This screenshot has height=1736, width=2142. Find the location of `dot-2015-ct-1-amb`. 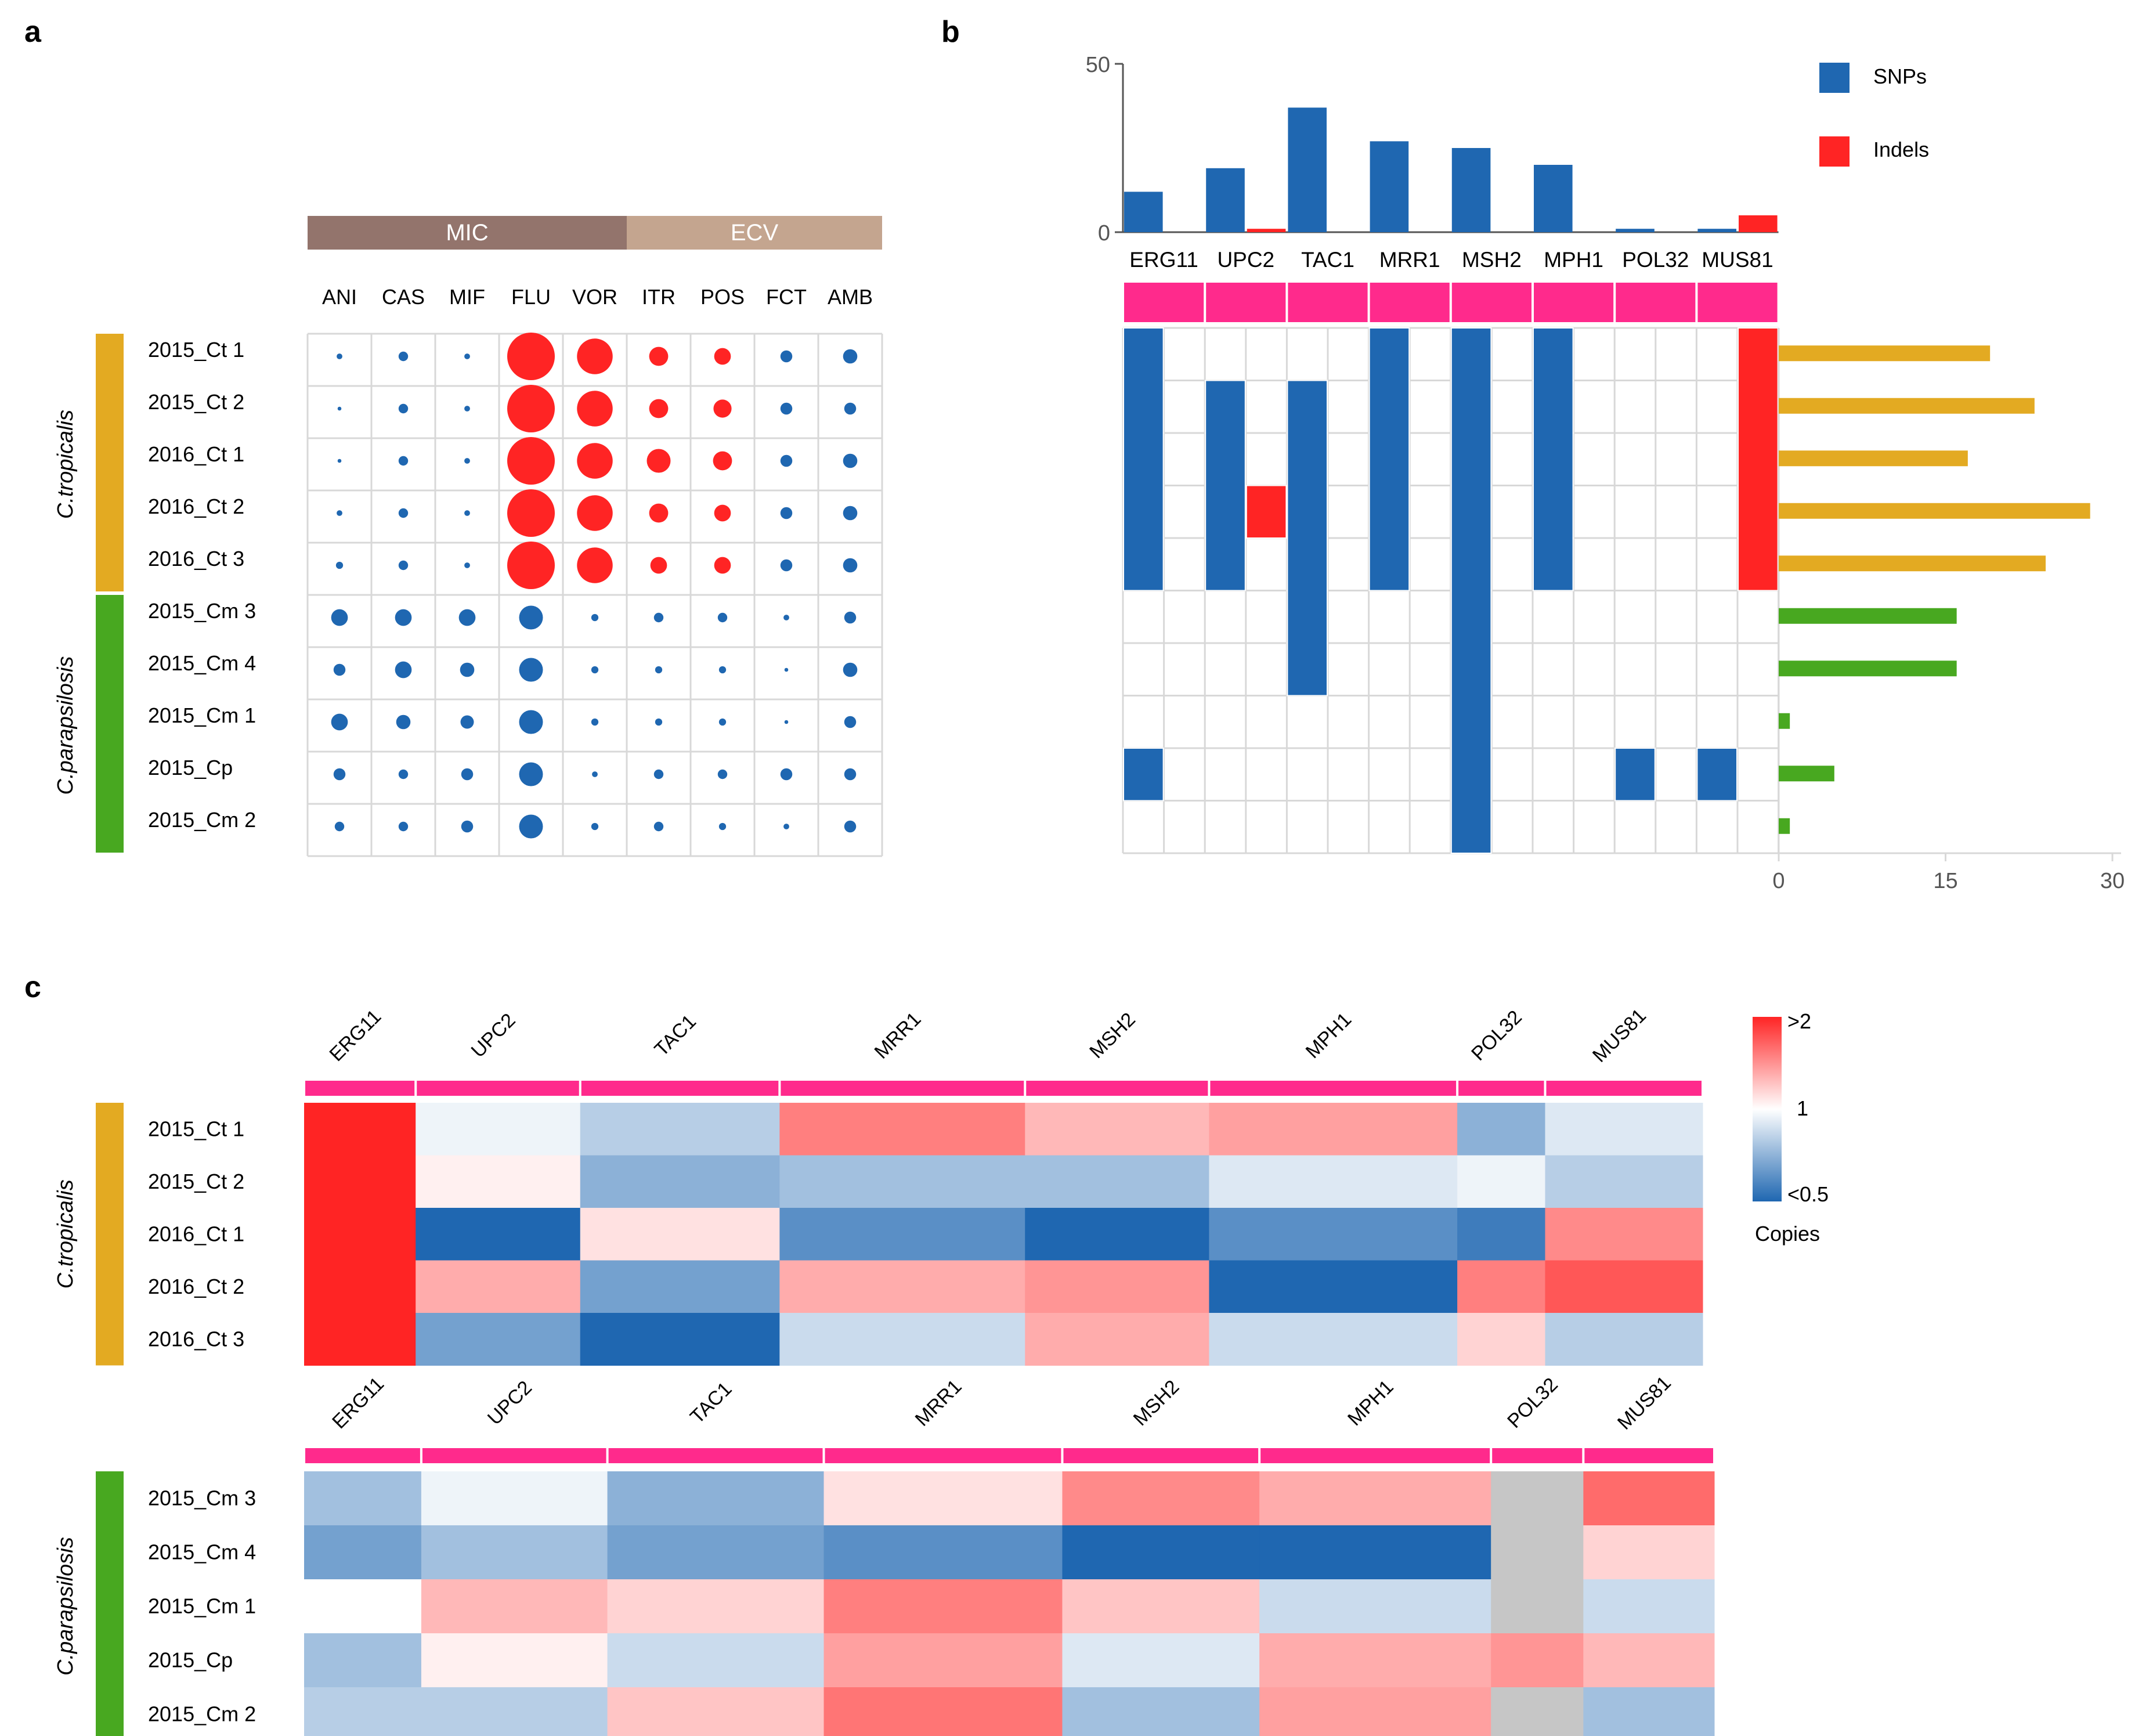

dot-2015-ct-1-amb is located at coordinates (851, 356).